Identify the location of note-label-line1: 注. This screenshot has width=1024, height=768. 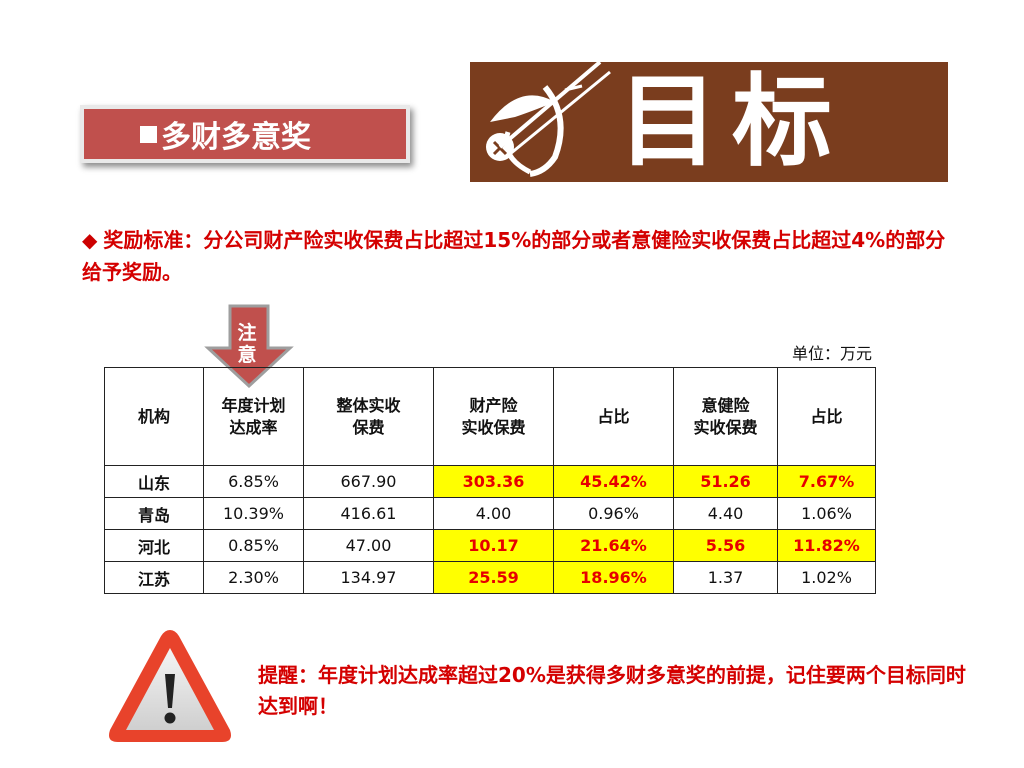
(247, 333).